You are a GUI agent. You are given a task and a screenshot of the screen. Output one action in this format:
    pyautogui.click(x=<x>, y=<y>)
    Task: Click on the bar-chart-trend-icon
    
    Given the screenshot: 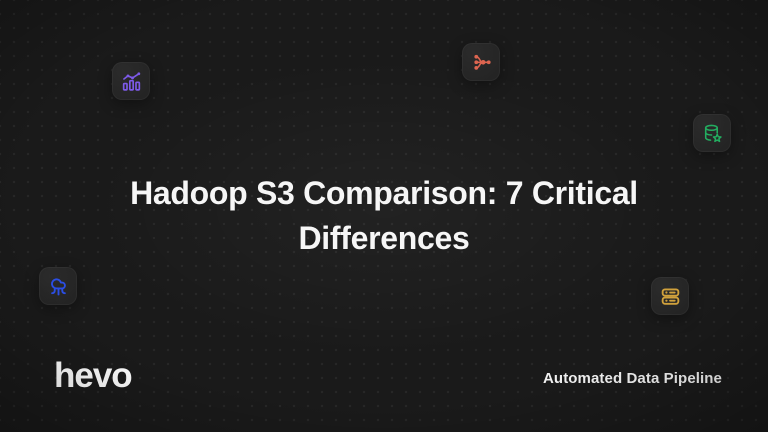 What is the action you would take?
    pyautogui.click(x=131, y=81)
    